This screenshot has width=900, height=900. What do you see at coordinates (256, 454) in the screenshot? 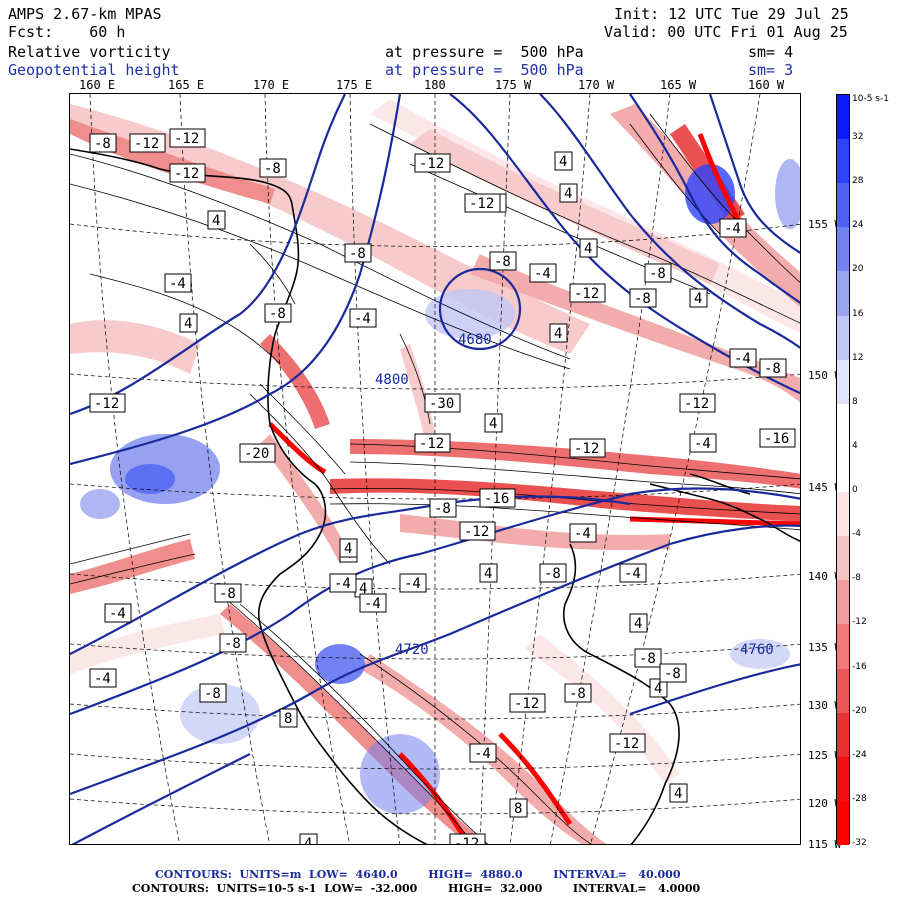
I see `svg-text: -20` at bounding box center [256, 454].